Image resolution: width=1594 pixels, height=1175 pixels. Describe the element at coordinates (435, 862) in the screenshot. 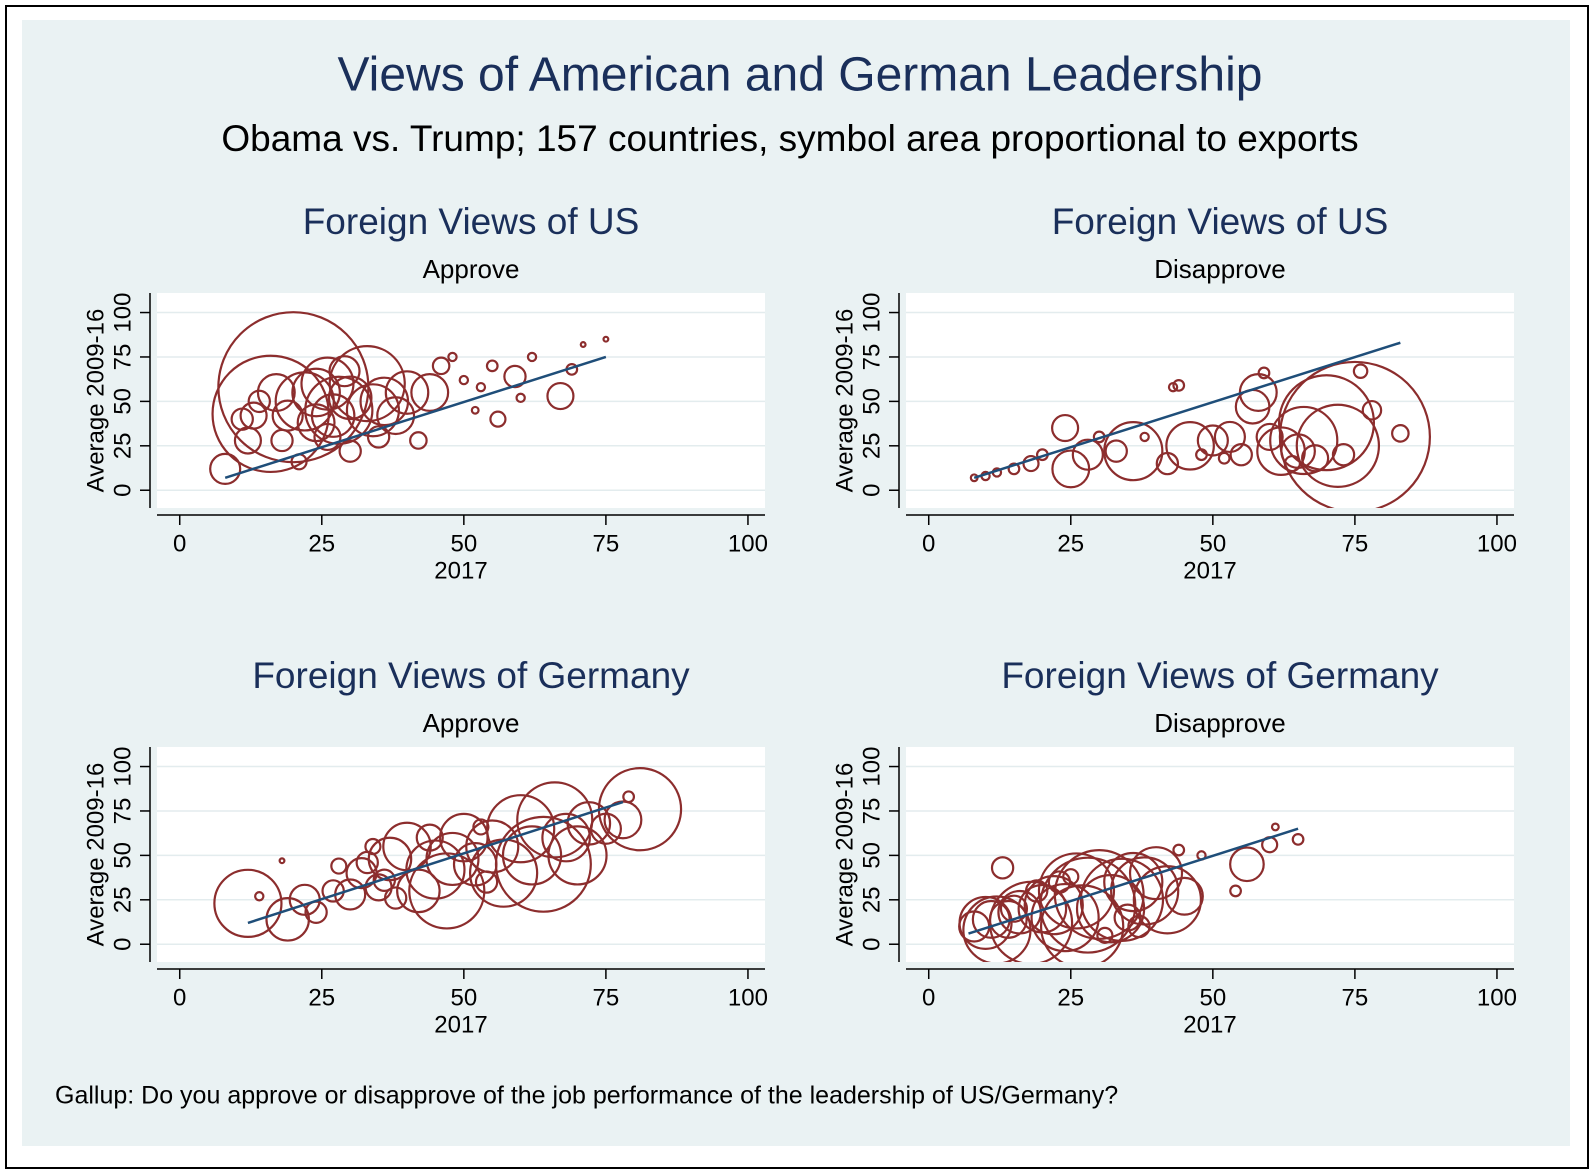

I see `fit-line` at that location.